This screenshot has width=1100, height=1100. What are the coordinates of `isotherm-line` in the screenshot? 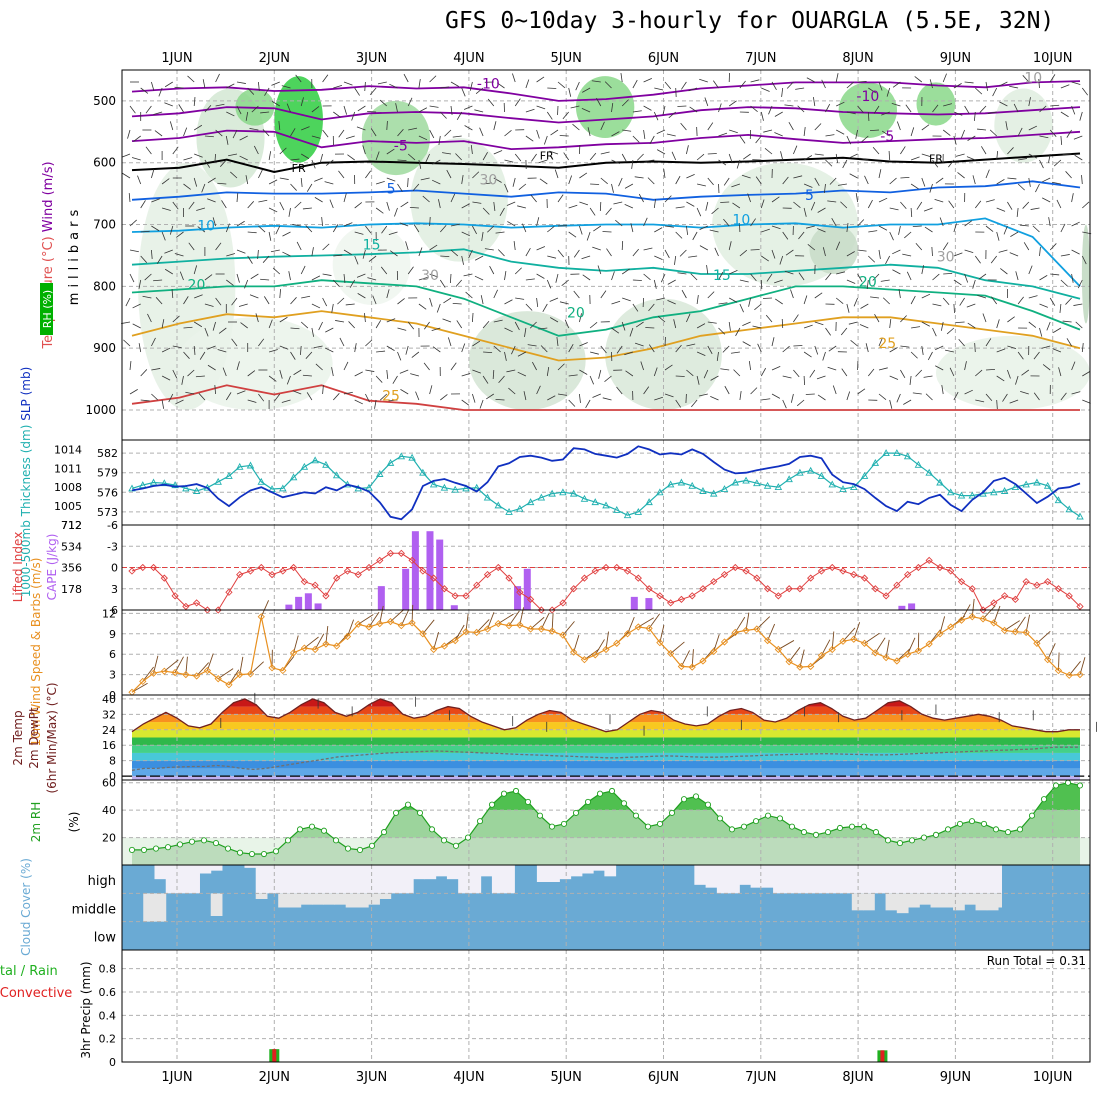 It's located at (605, 397).